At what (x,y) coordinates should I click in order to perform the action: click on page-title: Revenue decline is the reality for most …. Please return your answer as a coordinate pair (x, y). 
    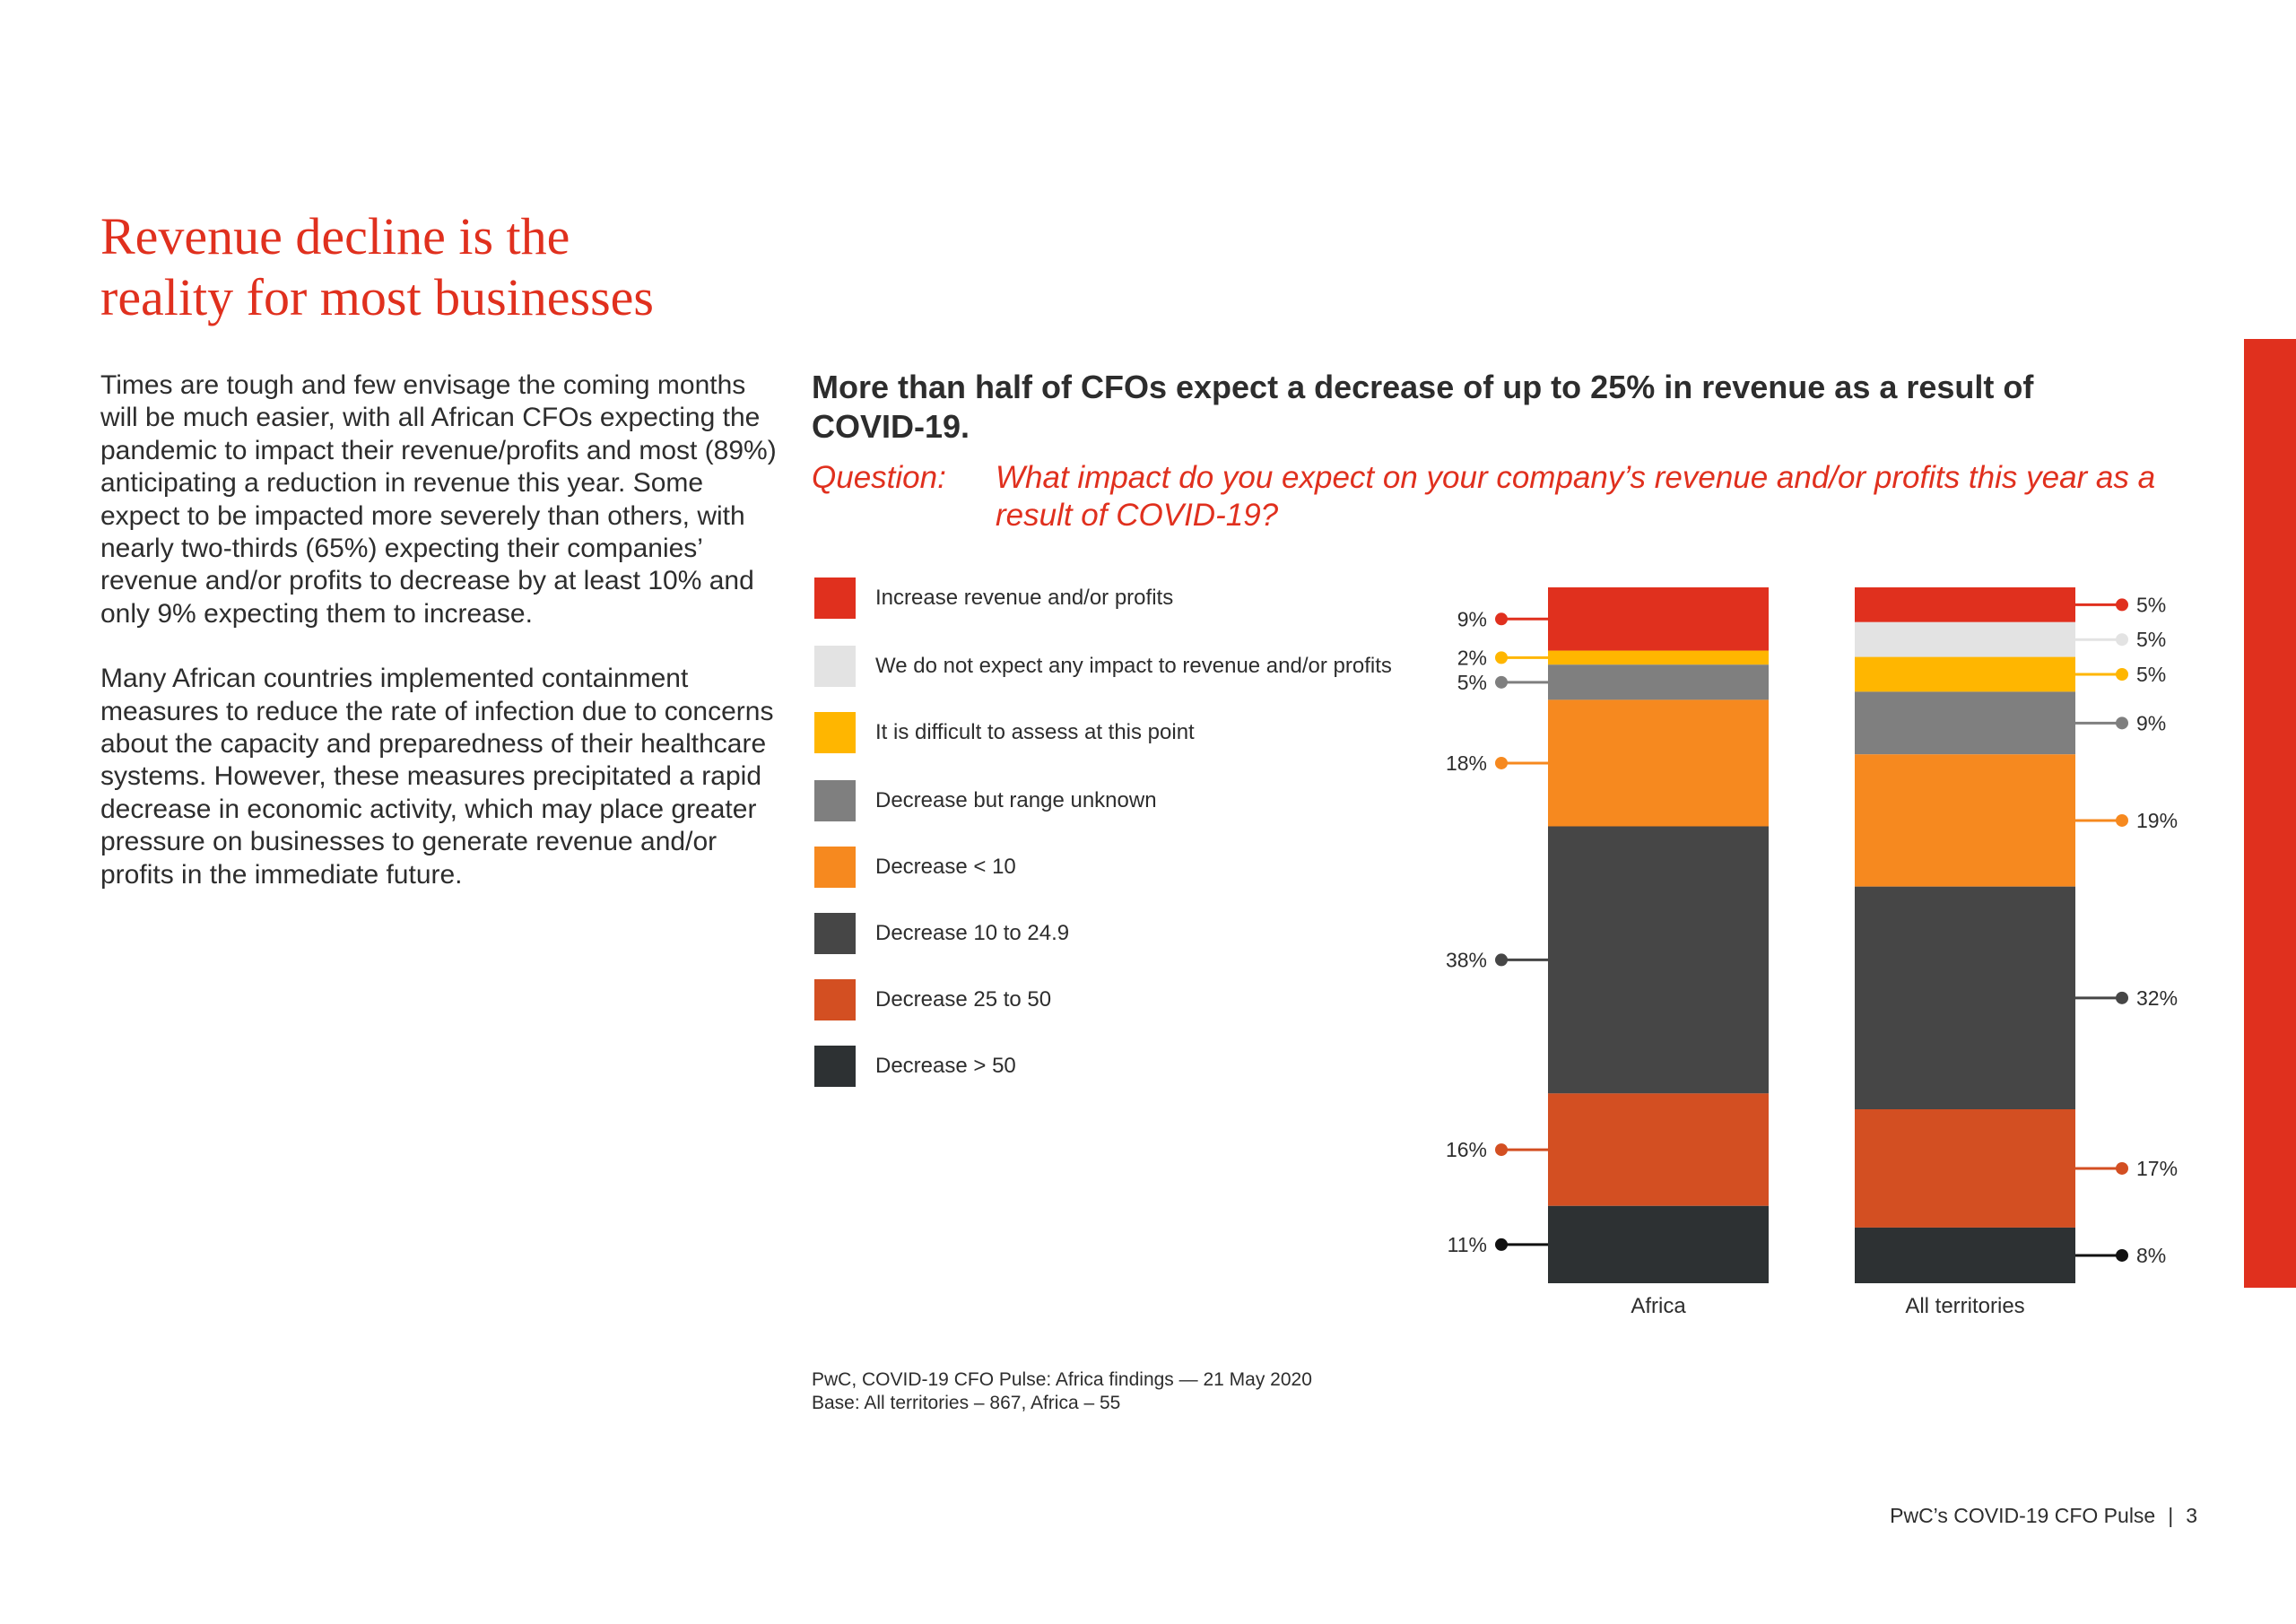
    Looking at the image, I should click on (459, 267).